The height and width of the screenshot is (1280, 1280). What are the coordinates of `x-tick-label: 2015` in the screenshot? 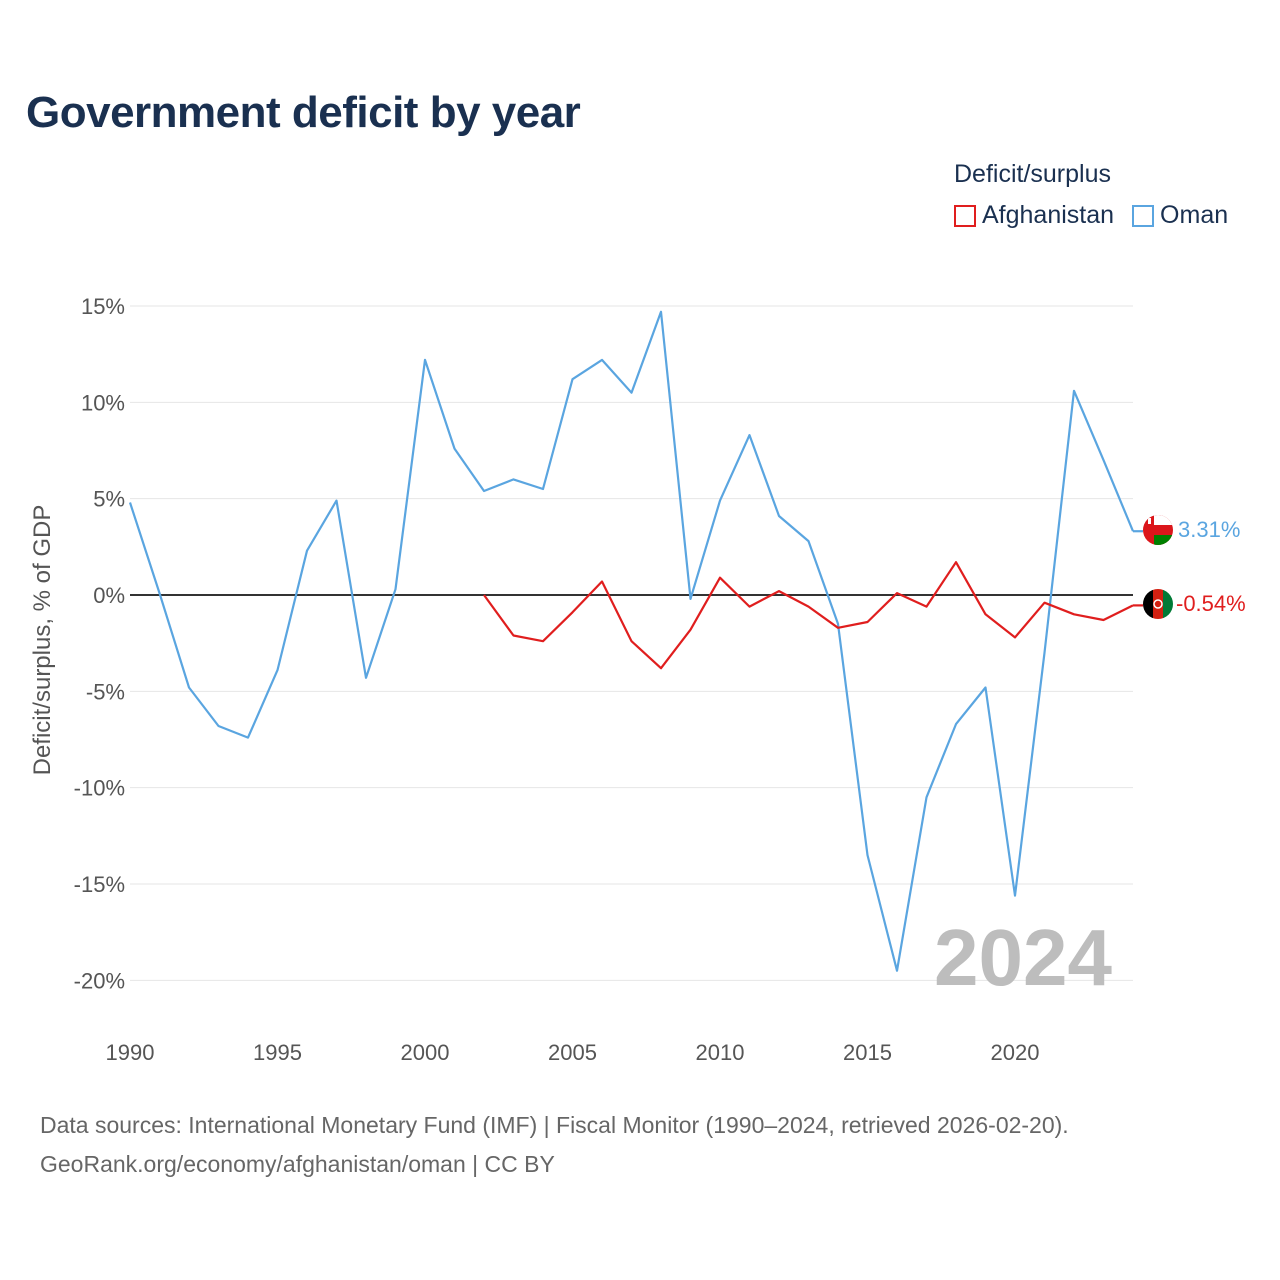 It's located at (867, 1052).